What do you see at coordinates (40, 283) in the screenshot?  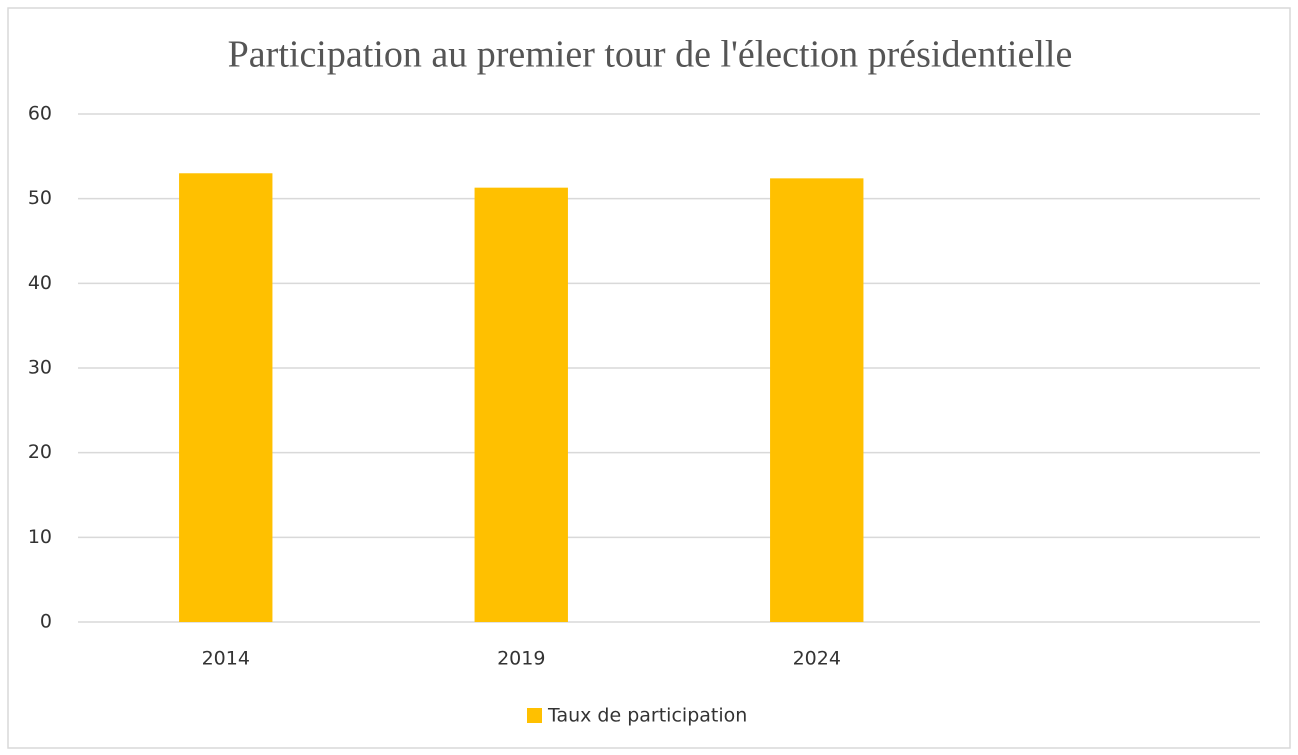 I see `y-tick-label: 40` at bounding box center [40, 283].